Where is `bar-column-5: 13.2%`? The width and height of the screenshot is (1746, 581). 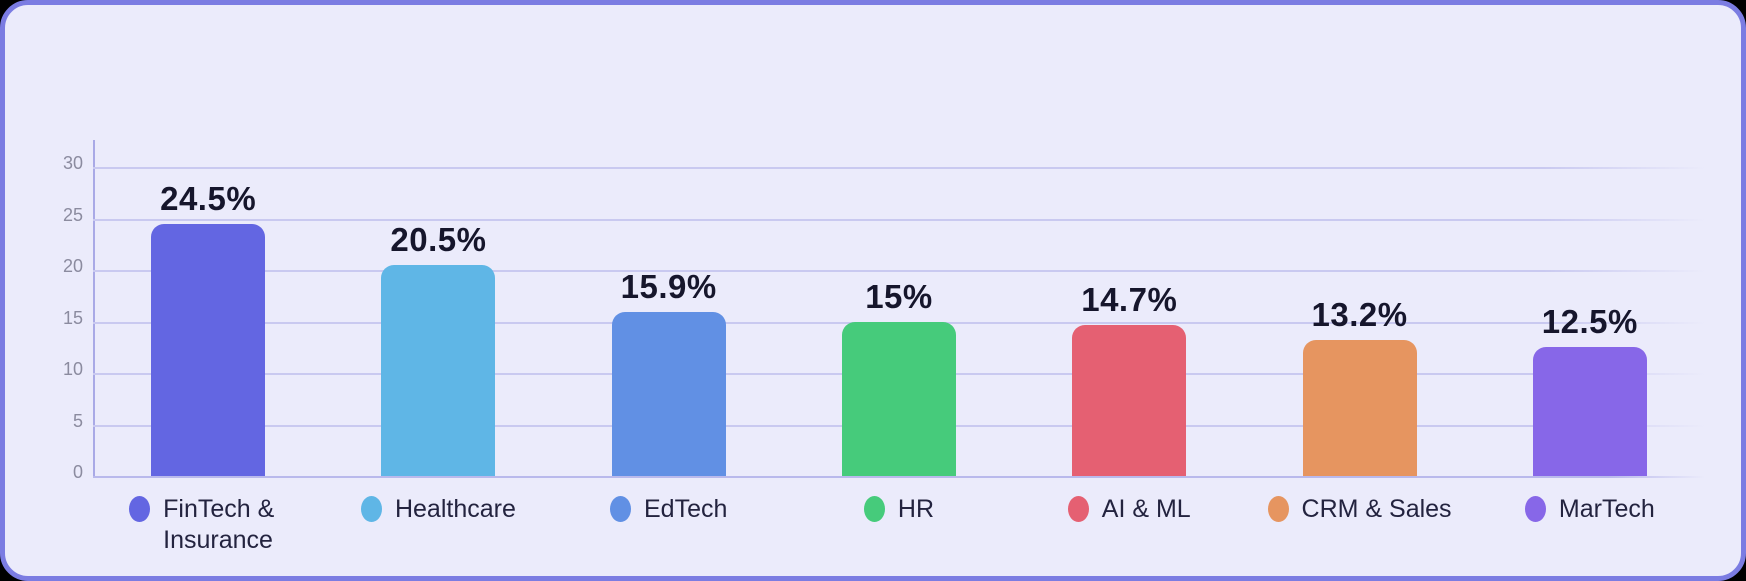
bar-column-5: 13.2% is located at coordinates (1359, 308).